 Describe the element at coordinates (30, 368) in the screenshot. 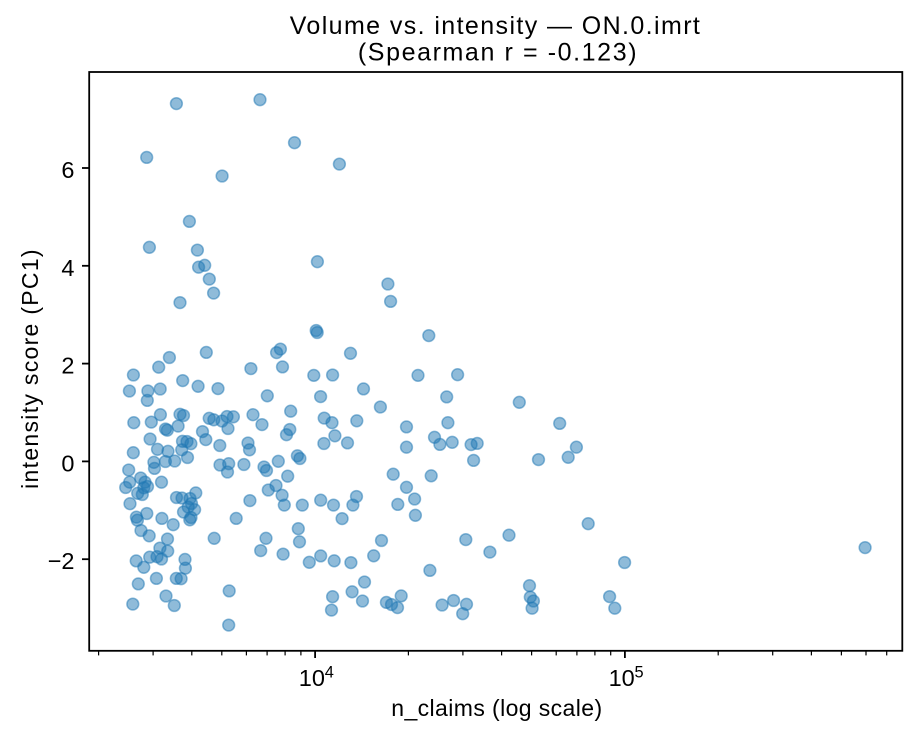

I see `svg-text: intensity score (PC1)` at that location.